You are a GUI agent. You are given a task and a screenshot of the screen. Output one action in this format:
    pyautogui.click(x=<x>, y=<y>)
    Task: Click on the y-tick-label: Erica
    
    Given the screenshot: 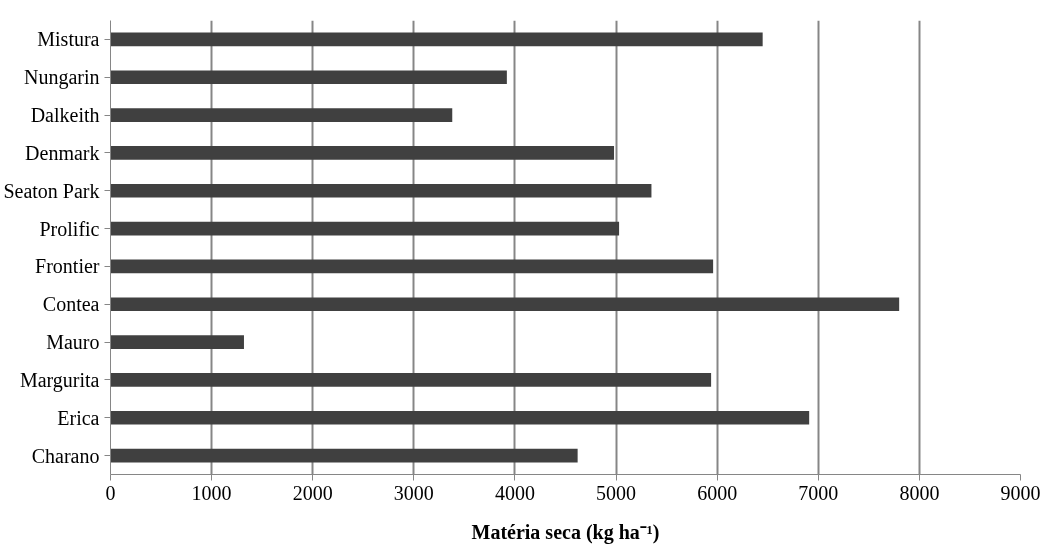 What is the action you would take?
    pyautogui.click(x=78, y=417)
    